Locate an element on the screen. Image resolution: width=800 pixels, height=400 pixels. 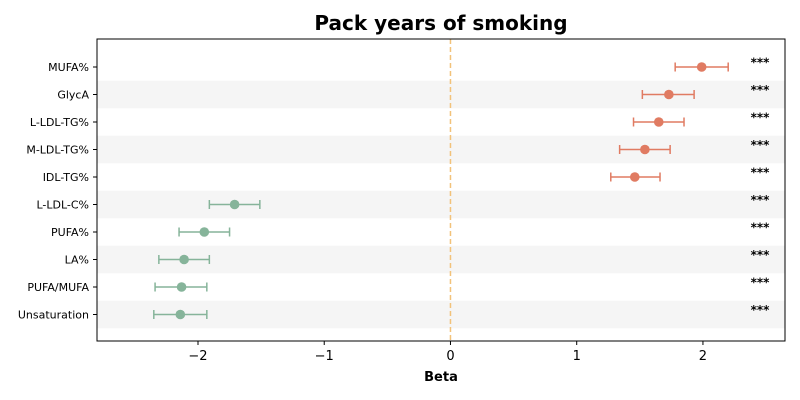
x-tick-label: 2 is located at coordinates (703, 356).